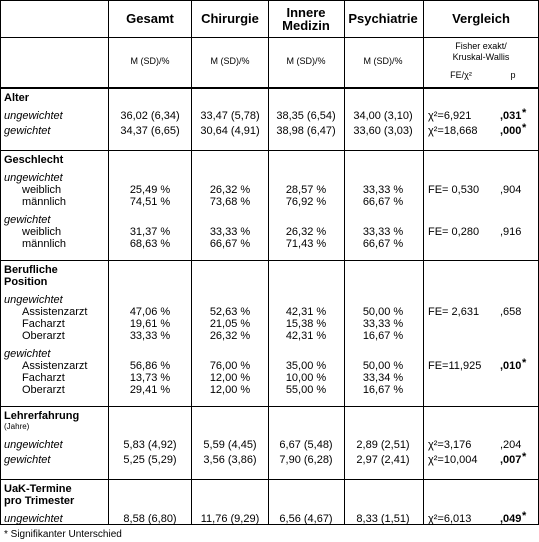 The image size is (539, 542). Describe the element at coordinates (306, 390) in the screenshot. I see `cell-value: 55,00 %` at that location.